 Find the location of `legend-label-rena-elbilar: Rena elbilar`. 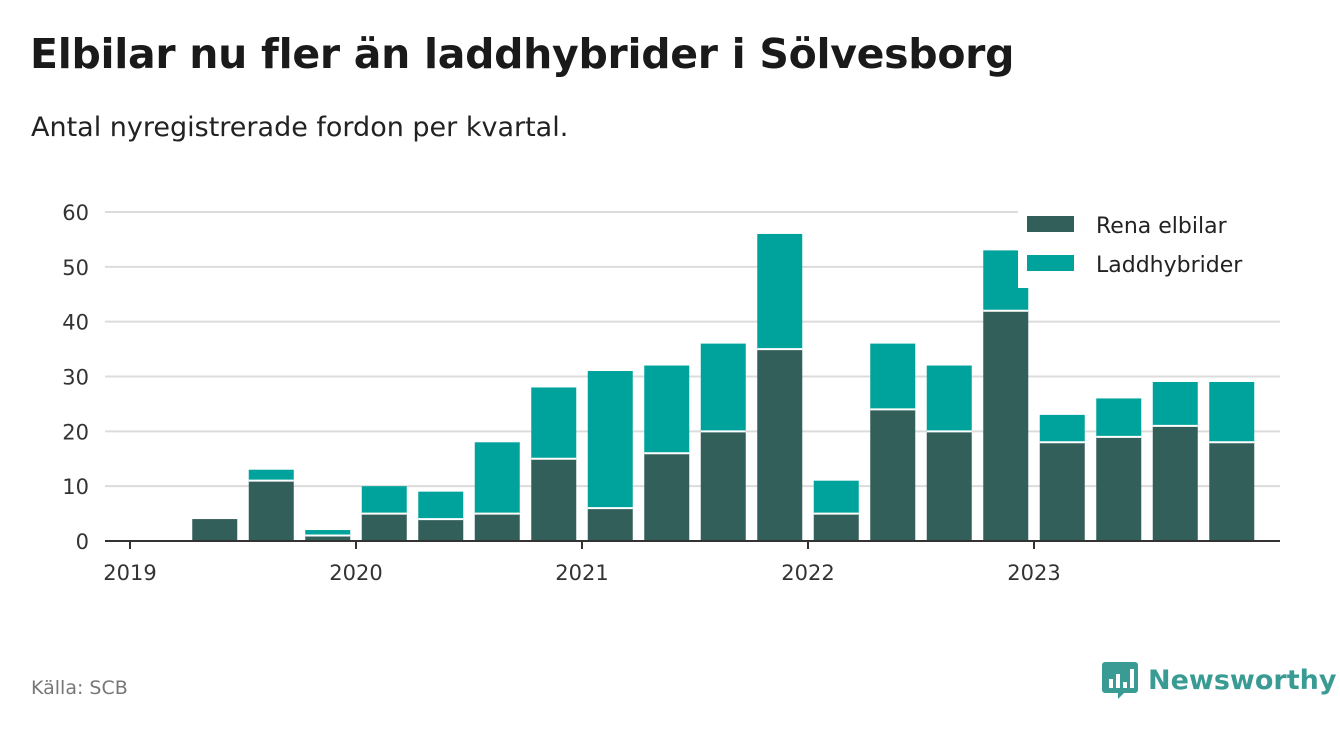

legend-label-rena-elbilar: Rena elbilar is located at coordinates (1162, 226).